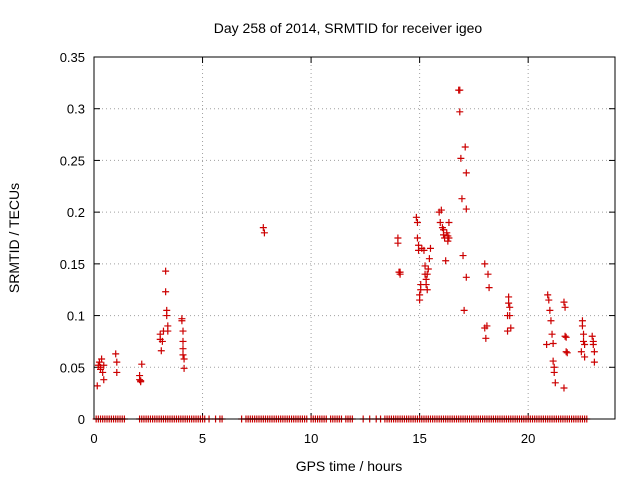 This screenshot has height=480, width=640. What do you see at coordinates (419, 438) in the screenshot?
I see `x-tick-label: 15` at bounding box center [419, 438].